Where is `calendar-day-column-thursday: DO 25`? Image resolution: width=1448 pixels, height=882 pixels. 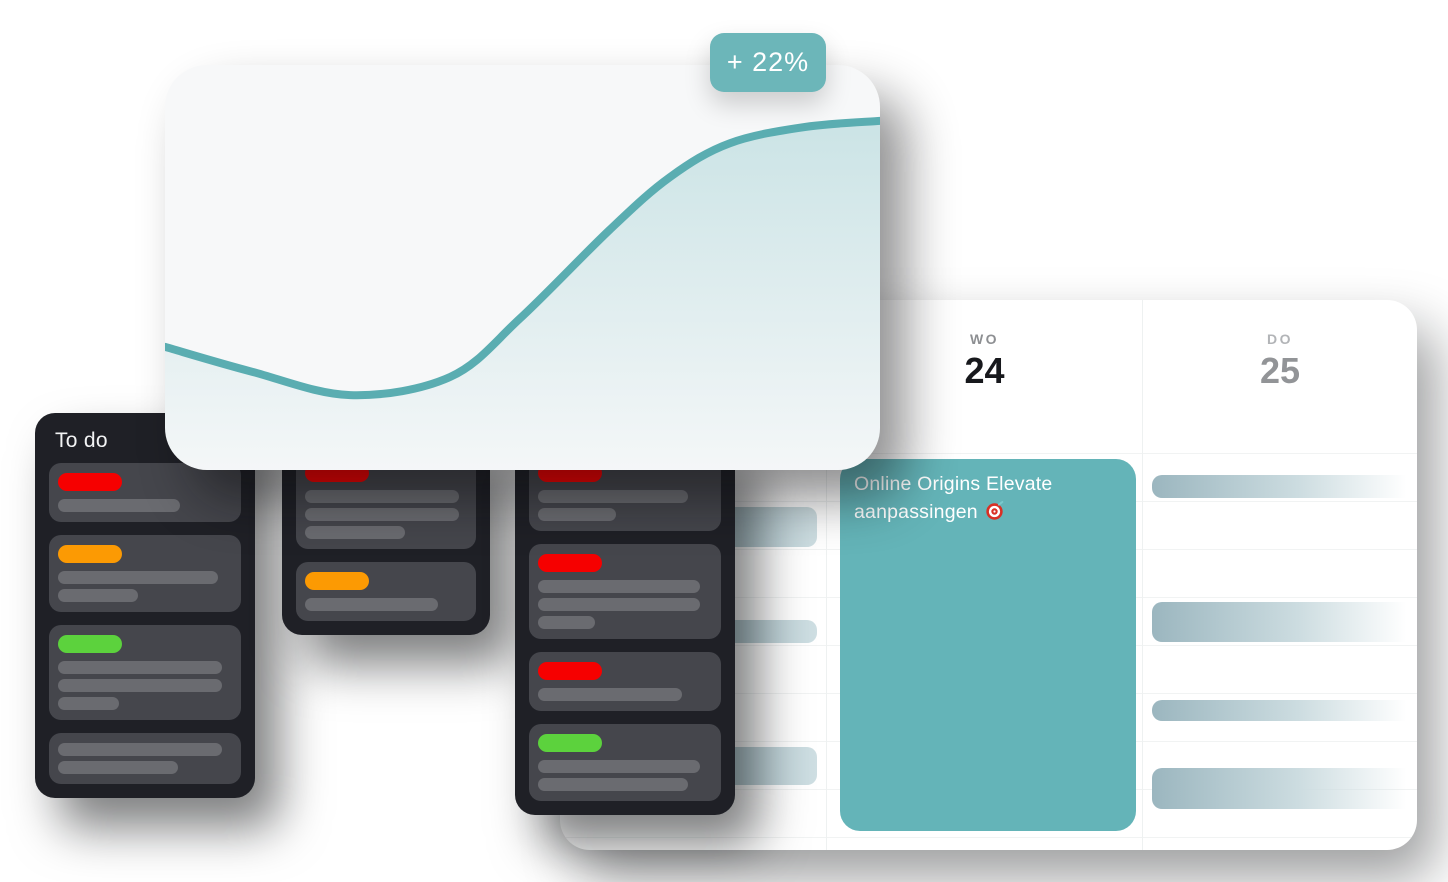 calendar-day-column-thursday: DO 25 is located at coordinates (1280, 575).